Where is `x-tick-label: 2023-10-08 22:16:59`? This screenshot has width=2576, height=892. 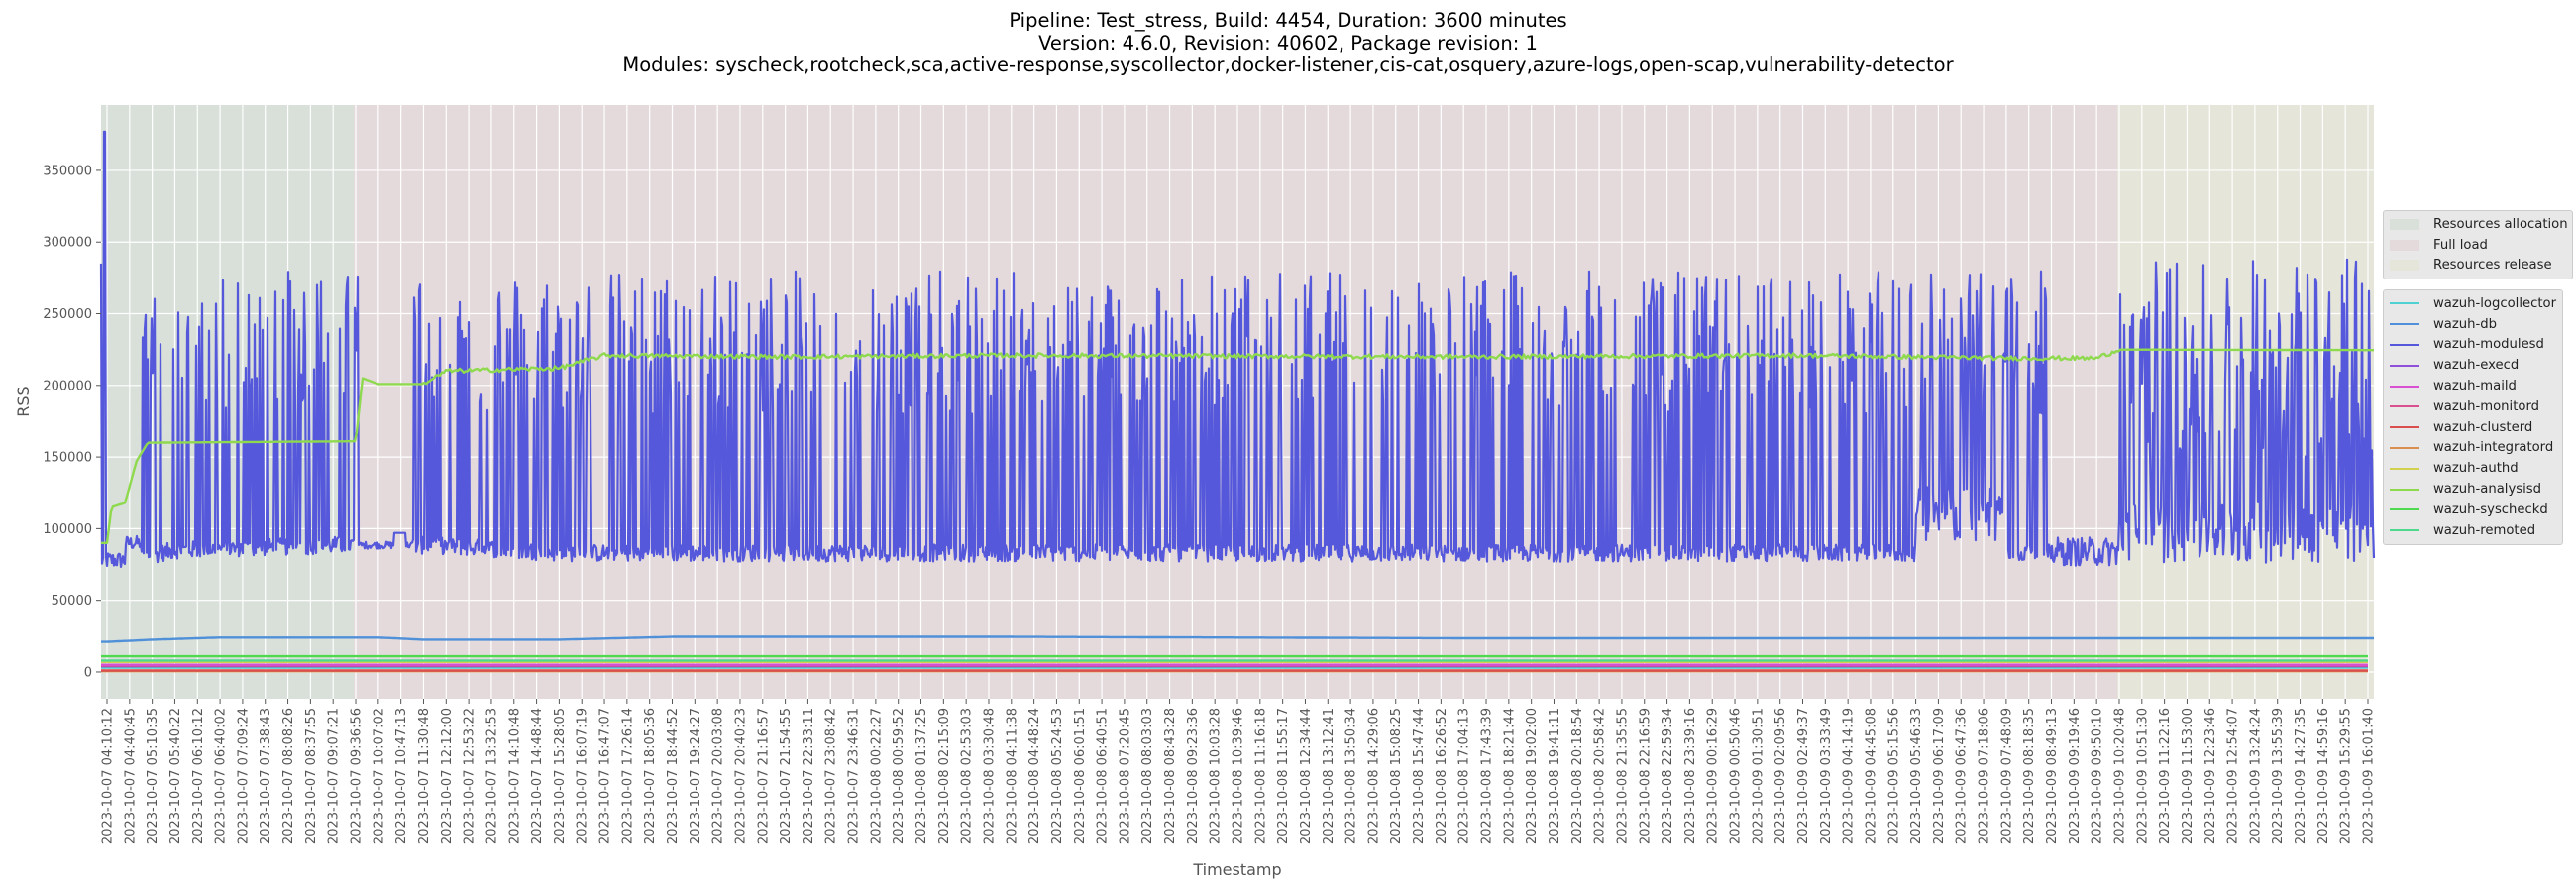
x-tick-label: 2023-10-08 22:16:59 is located at coordinates (1645, 776).